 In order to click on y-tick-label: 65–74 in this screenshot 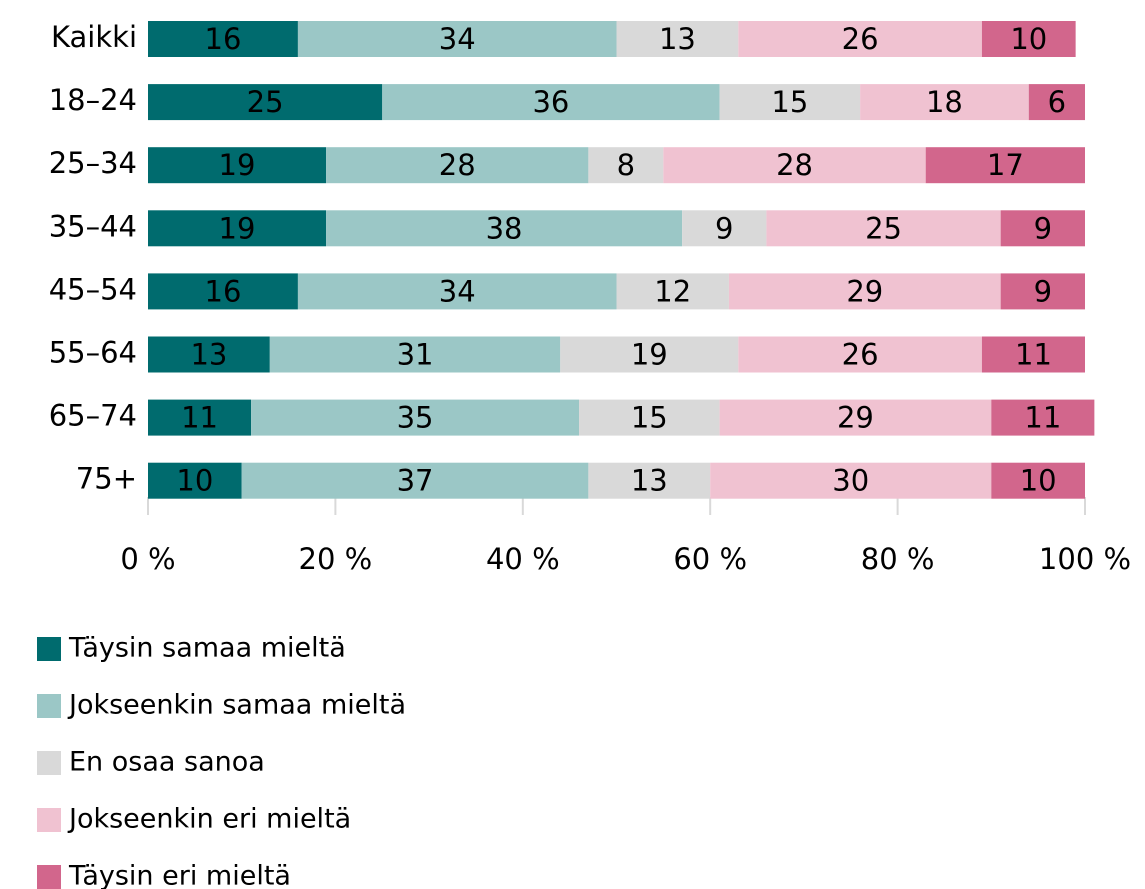, I will do `click(93, 416)`.